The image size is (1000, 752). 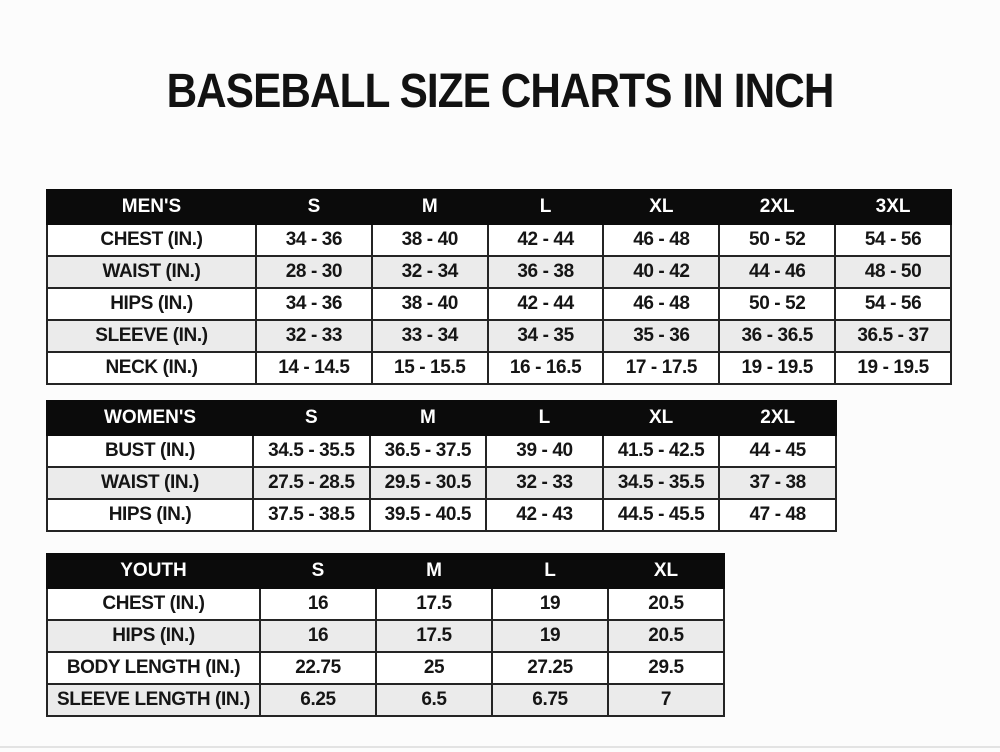 What do you see at coordinates (385, 604) in the screenshot?
I see `table-row: CHEST (IN.) 16 17.5 19 20.5` at bounding box center [385, 604].